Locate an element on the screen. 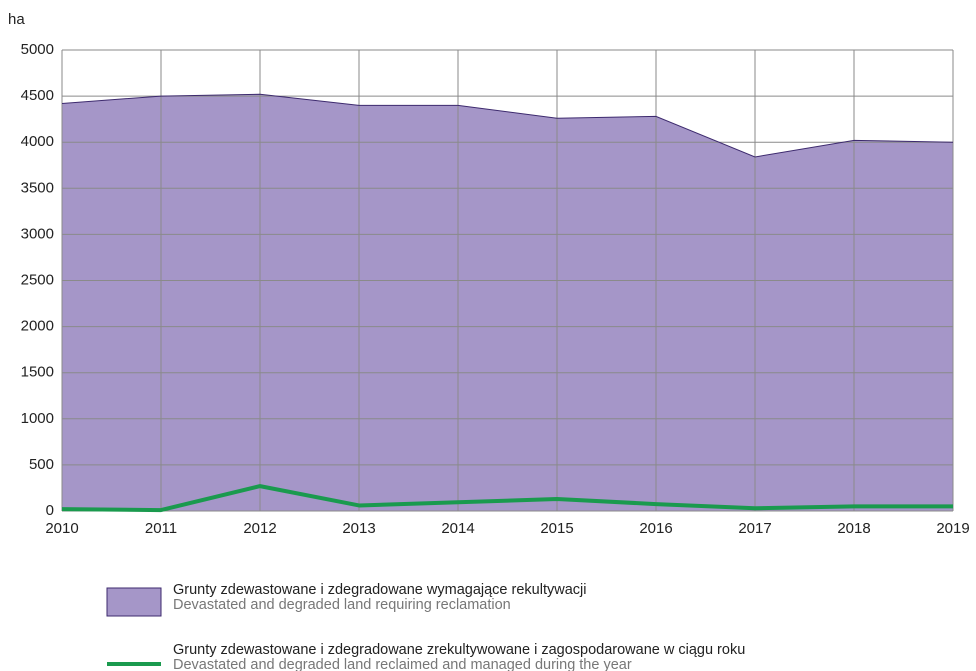 The image size is (976, 671). legend-swatch is located at coordinates (134, 602).